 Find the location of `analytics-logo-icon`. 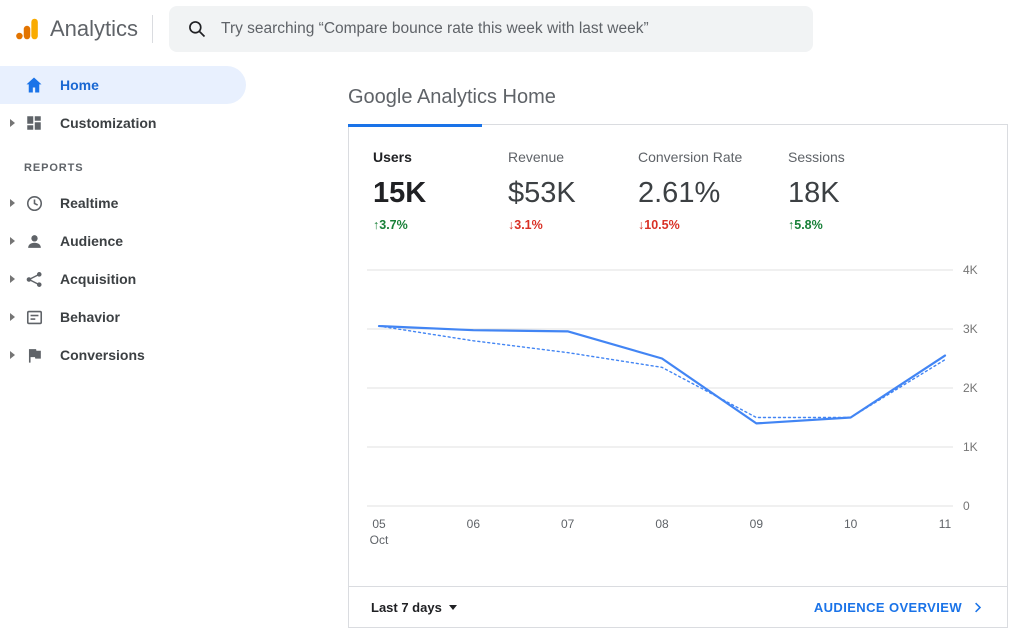

analytics-logo-icon is located at coordinates (27, 29).